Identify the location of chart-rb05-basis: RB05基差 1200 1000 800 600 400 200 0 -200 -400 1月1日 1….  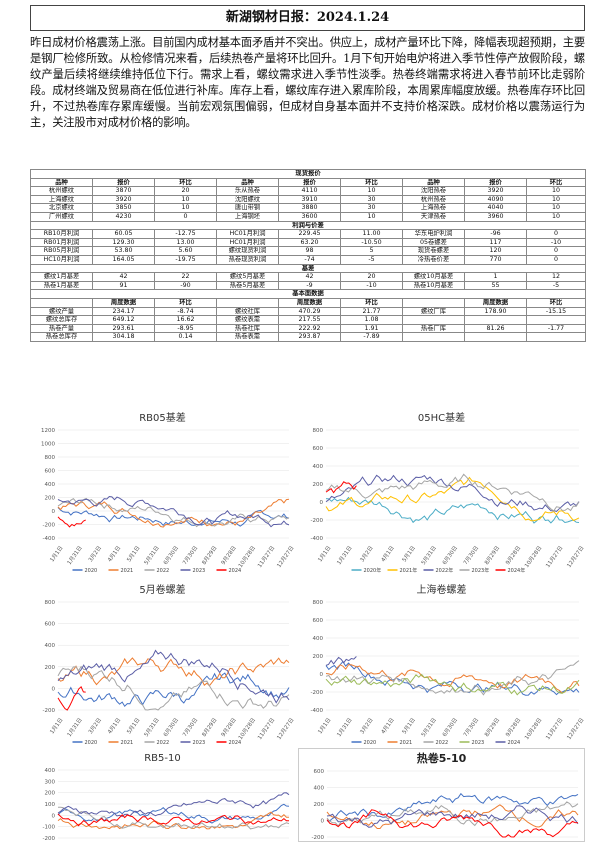
(162, 492).